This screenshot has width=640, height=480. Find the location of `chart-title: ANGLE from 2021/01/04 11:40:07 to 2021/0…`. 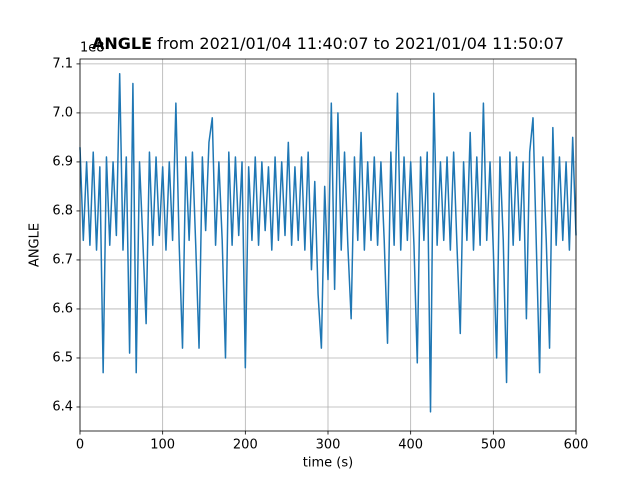

chart-title: ANGLE from 2021/01/04 11:40:07 to 2021/0… is located at coordinates (328, 43).